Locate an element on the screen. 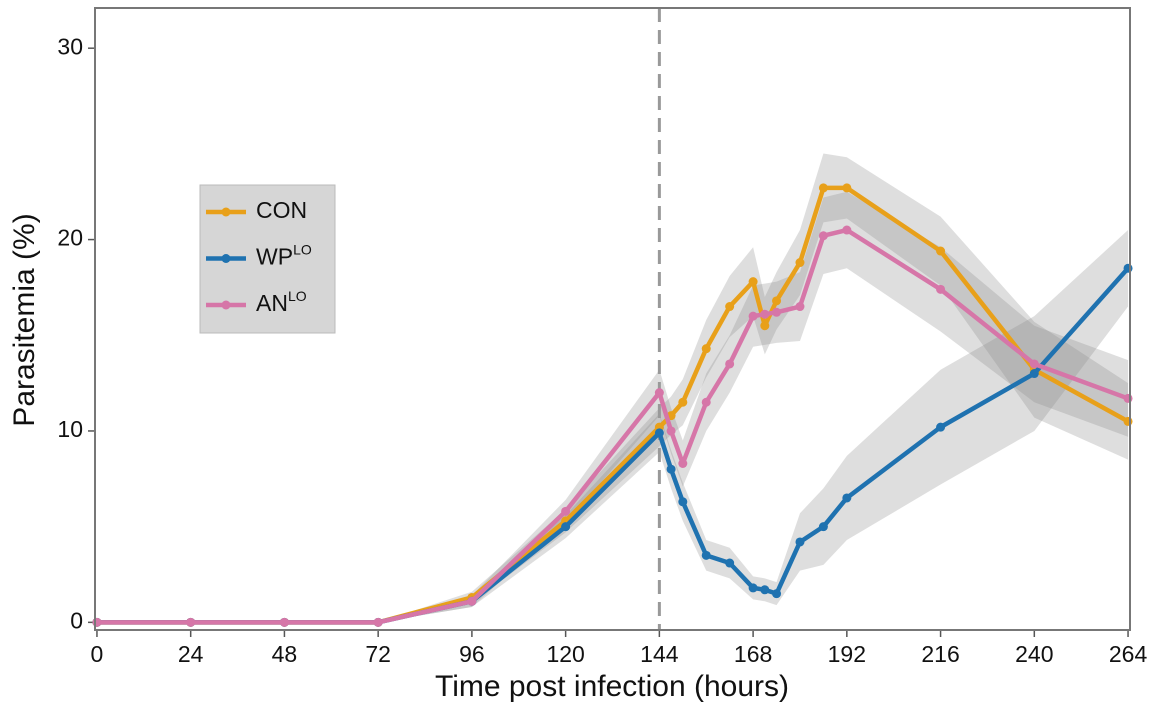  legend-label: WPLO is located at coordinates (284, 255).